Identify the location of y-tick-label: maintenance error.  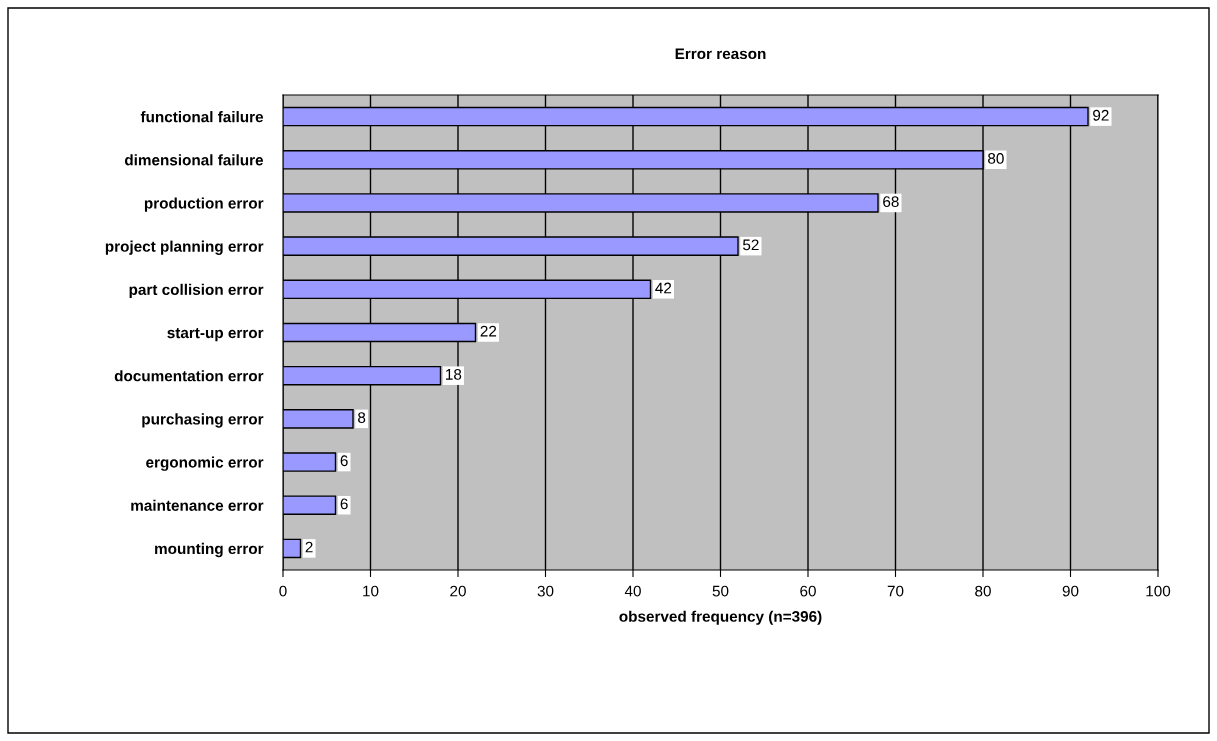
(197, 505).